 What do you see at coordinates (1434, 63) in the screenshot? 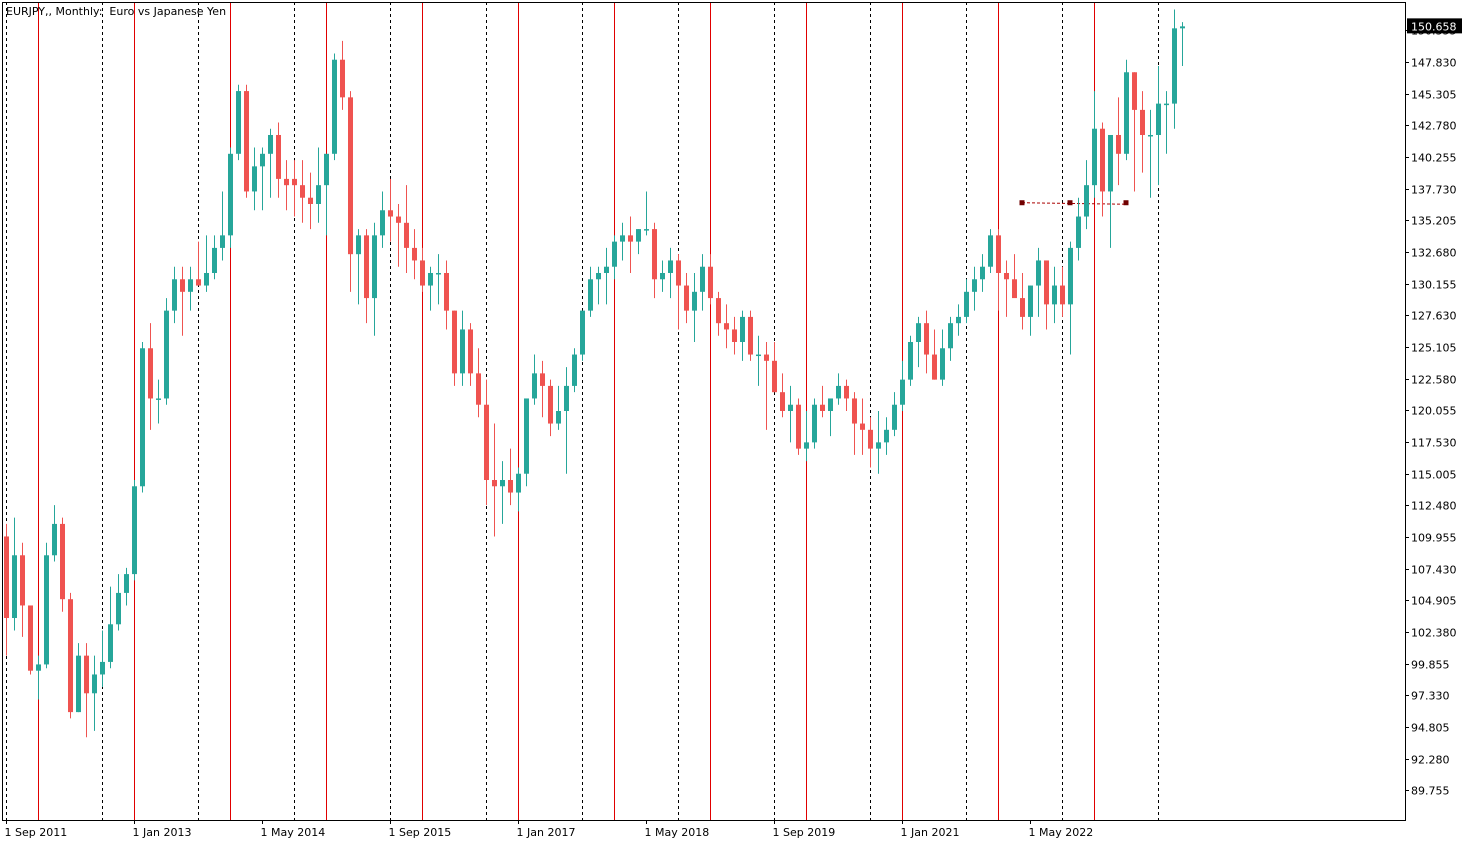
I see `price-tick-label: 147.830` at bounding box center [1434, 63].